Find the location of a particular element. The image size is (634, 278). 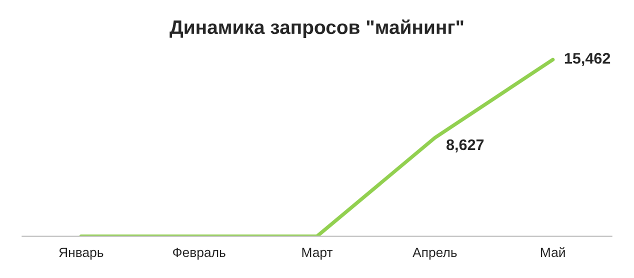

data-label: 15,462 is located at coordinates (587, 59).